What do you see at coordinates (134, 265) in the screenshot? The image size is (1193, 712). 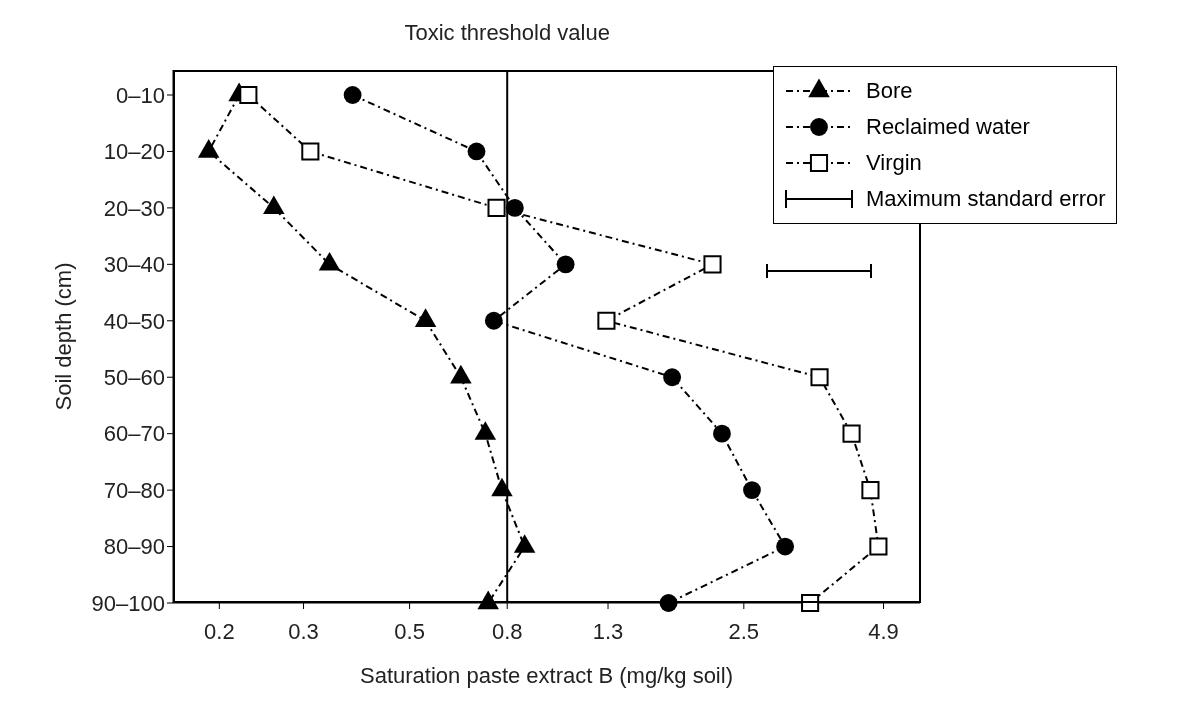 I see `y-tick-label: 30–40` at bounding box center [134, 265].